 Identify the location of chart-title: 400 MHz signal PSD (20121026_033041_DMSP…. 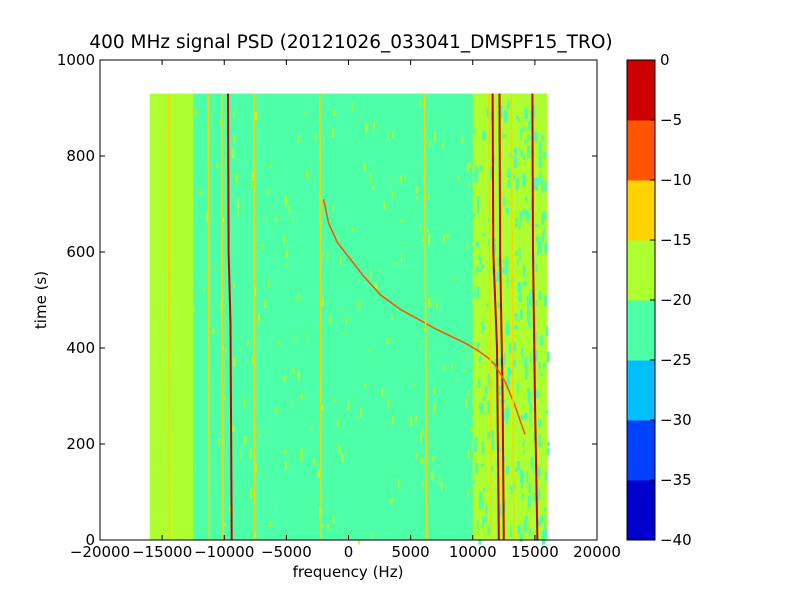
(350, 42).